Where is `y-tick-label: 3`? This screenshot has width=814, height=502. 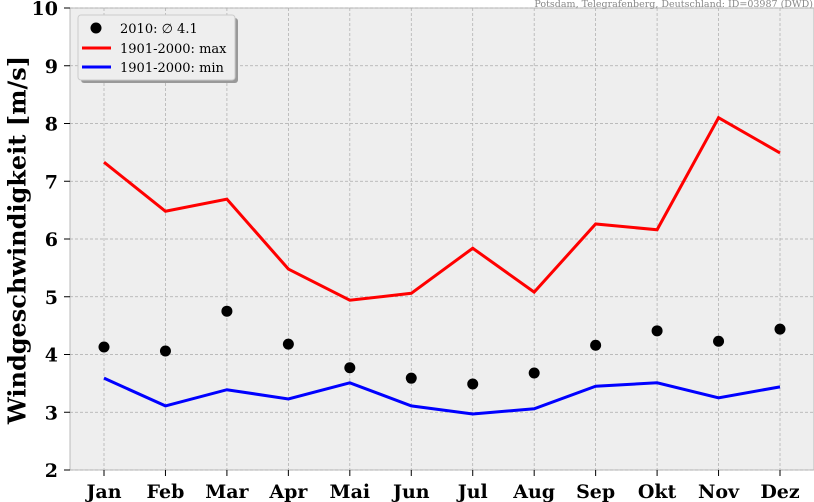
y-tick-label: 3 is located at coordinates (51, 413).